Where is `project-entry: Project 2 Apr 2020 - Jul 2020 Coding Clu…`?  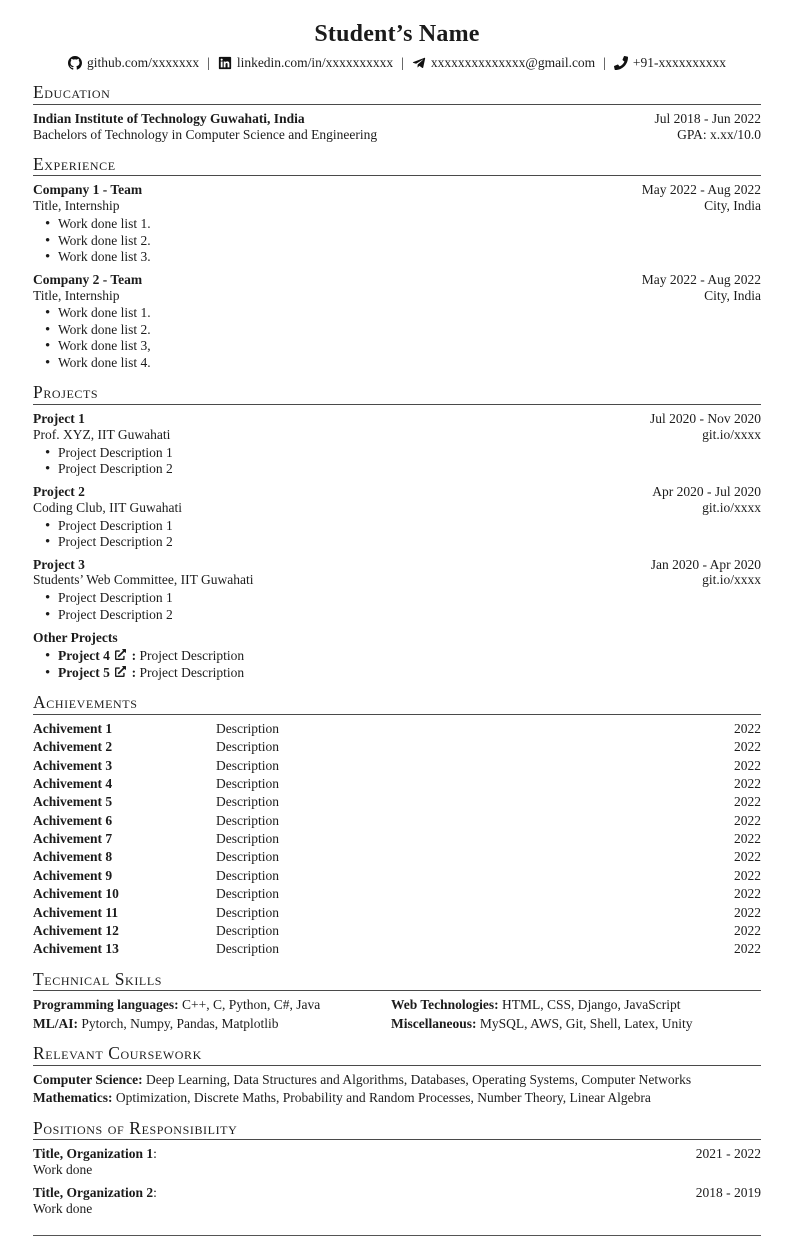
project-entry: Project 2 Apr 2020 - Jul 2020 Coding Clu… is located at coordinates (397, 517).